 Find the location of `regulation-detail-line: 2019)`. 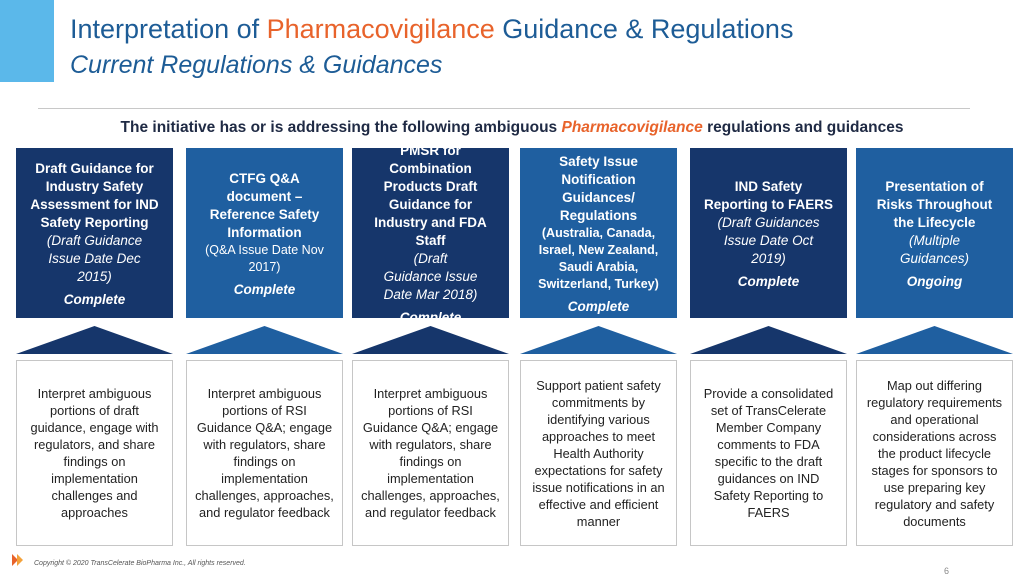

regulation-detail-line: 2019) is located at coordinates (768, 258).